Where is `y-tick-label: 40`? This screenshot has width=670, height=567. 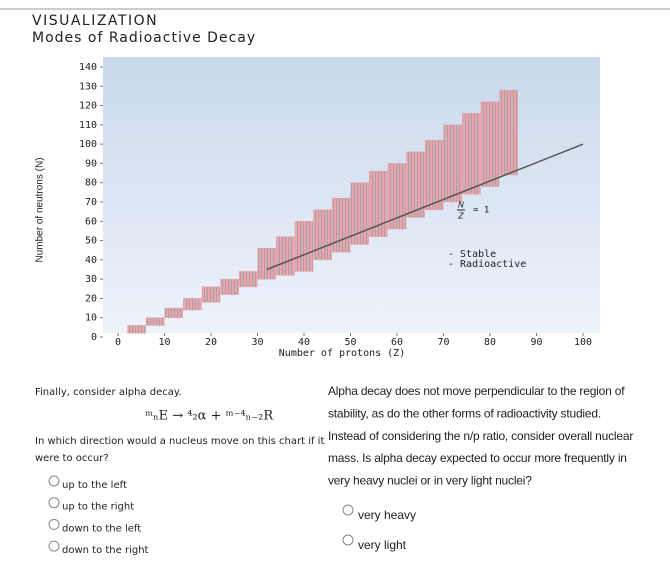 y-tick-label: 40 is located at coordinates (91, 260).